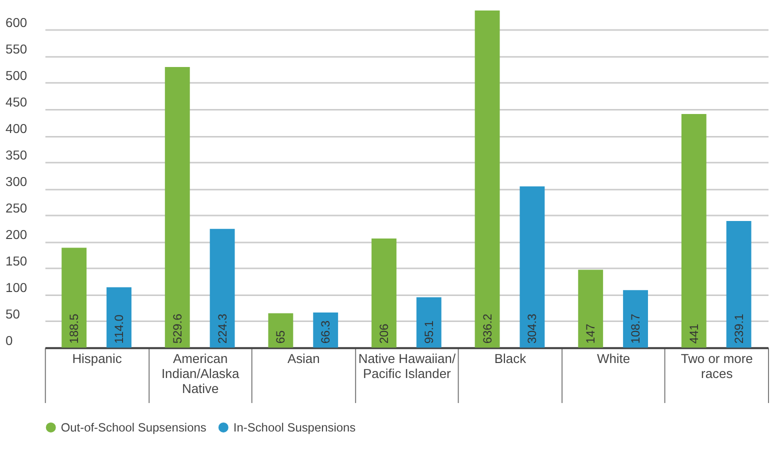  I want to click on y-tick-label: 550, so click(16, 49).